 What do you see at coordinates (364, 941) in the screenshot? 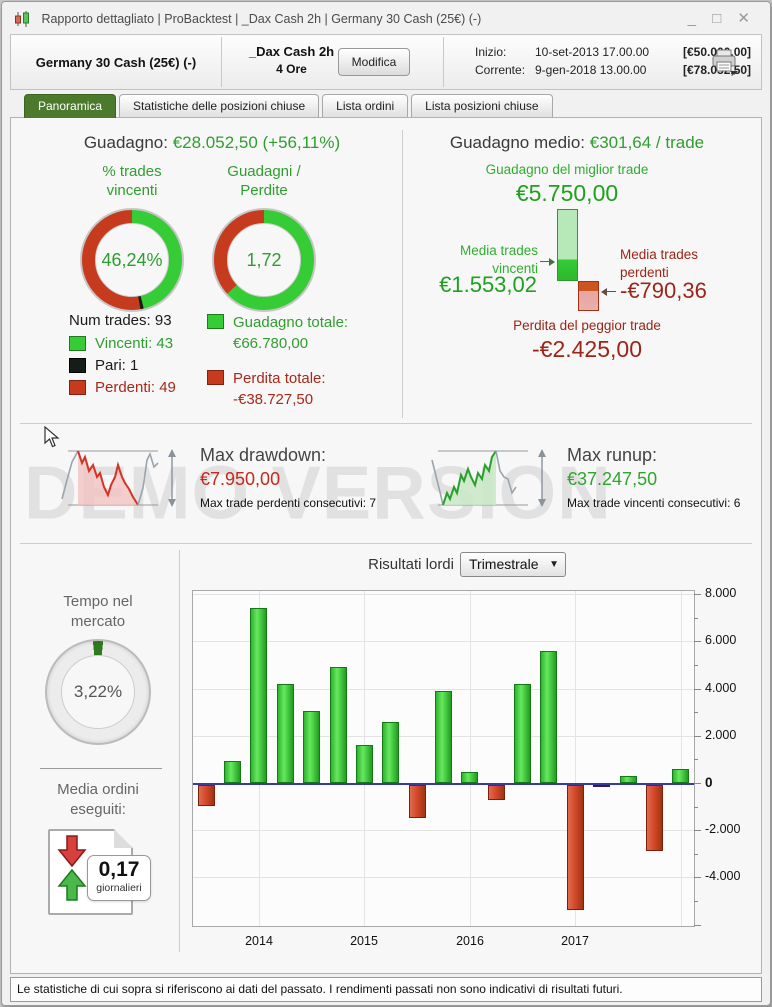
I see `x-axis-year-label: 2015` at bounding box center [364, 941].